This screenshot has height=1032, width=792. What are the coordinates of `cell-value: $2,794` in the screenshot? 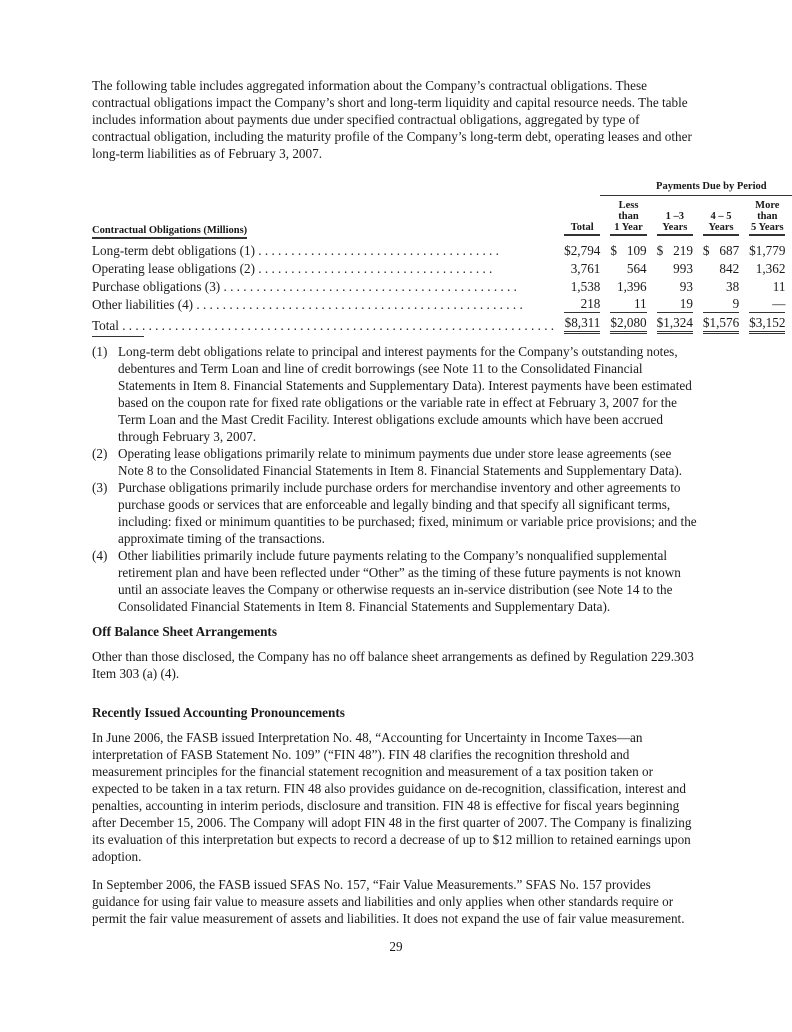 It's located at (582, 250).